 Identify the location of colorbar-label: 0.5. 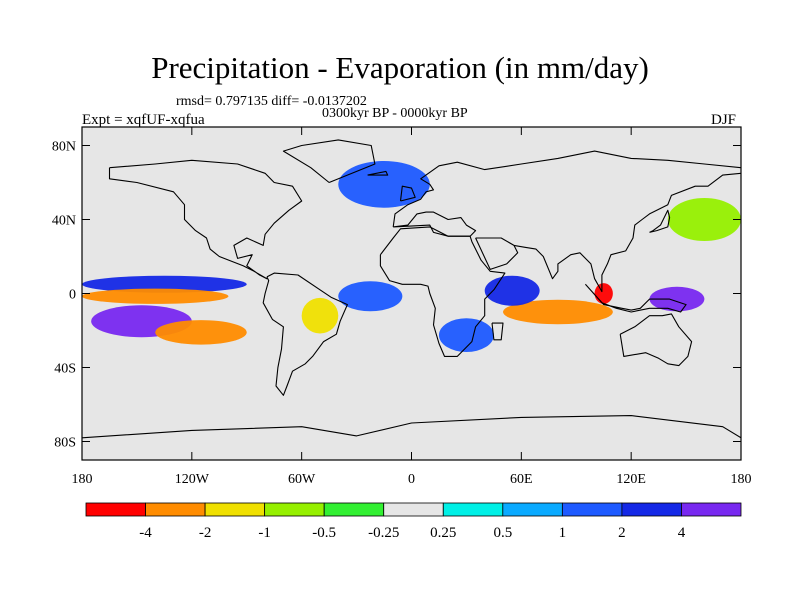
(502, 533).